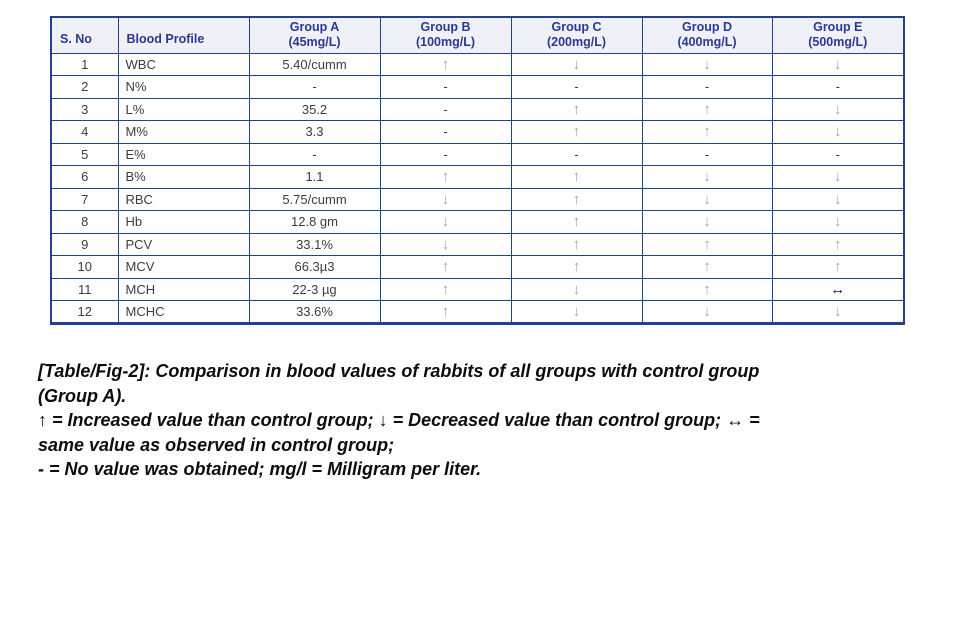 Image resolution: width=957 pixels, height=641 pixels. I want to click on cell-group-a: 33.6%, so click(314, 312).